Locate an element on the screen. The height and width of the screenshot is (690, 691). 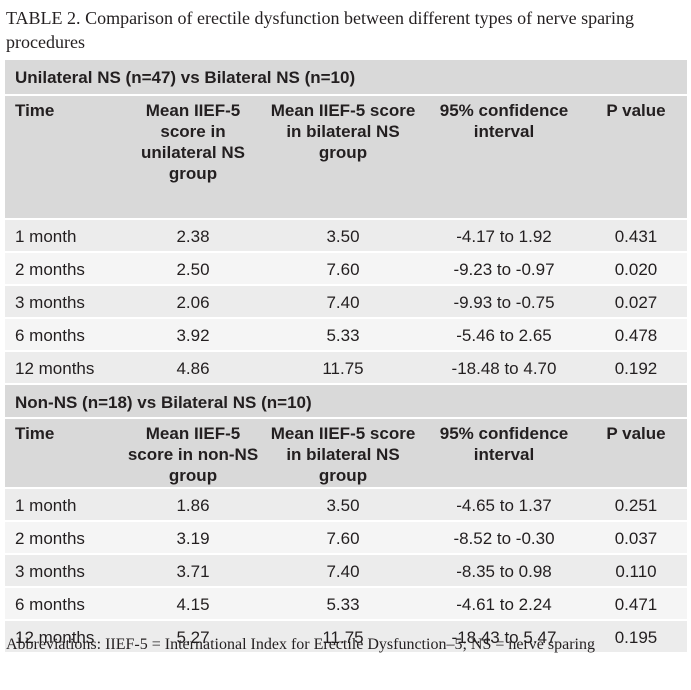
cell-ci: -4.65 to 1.37 is located at coordinates (504, 505).